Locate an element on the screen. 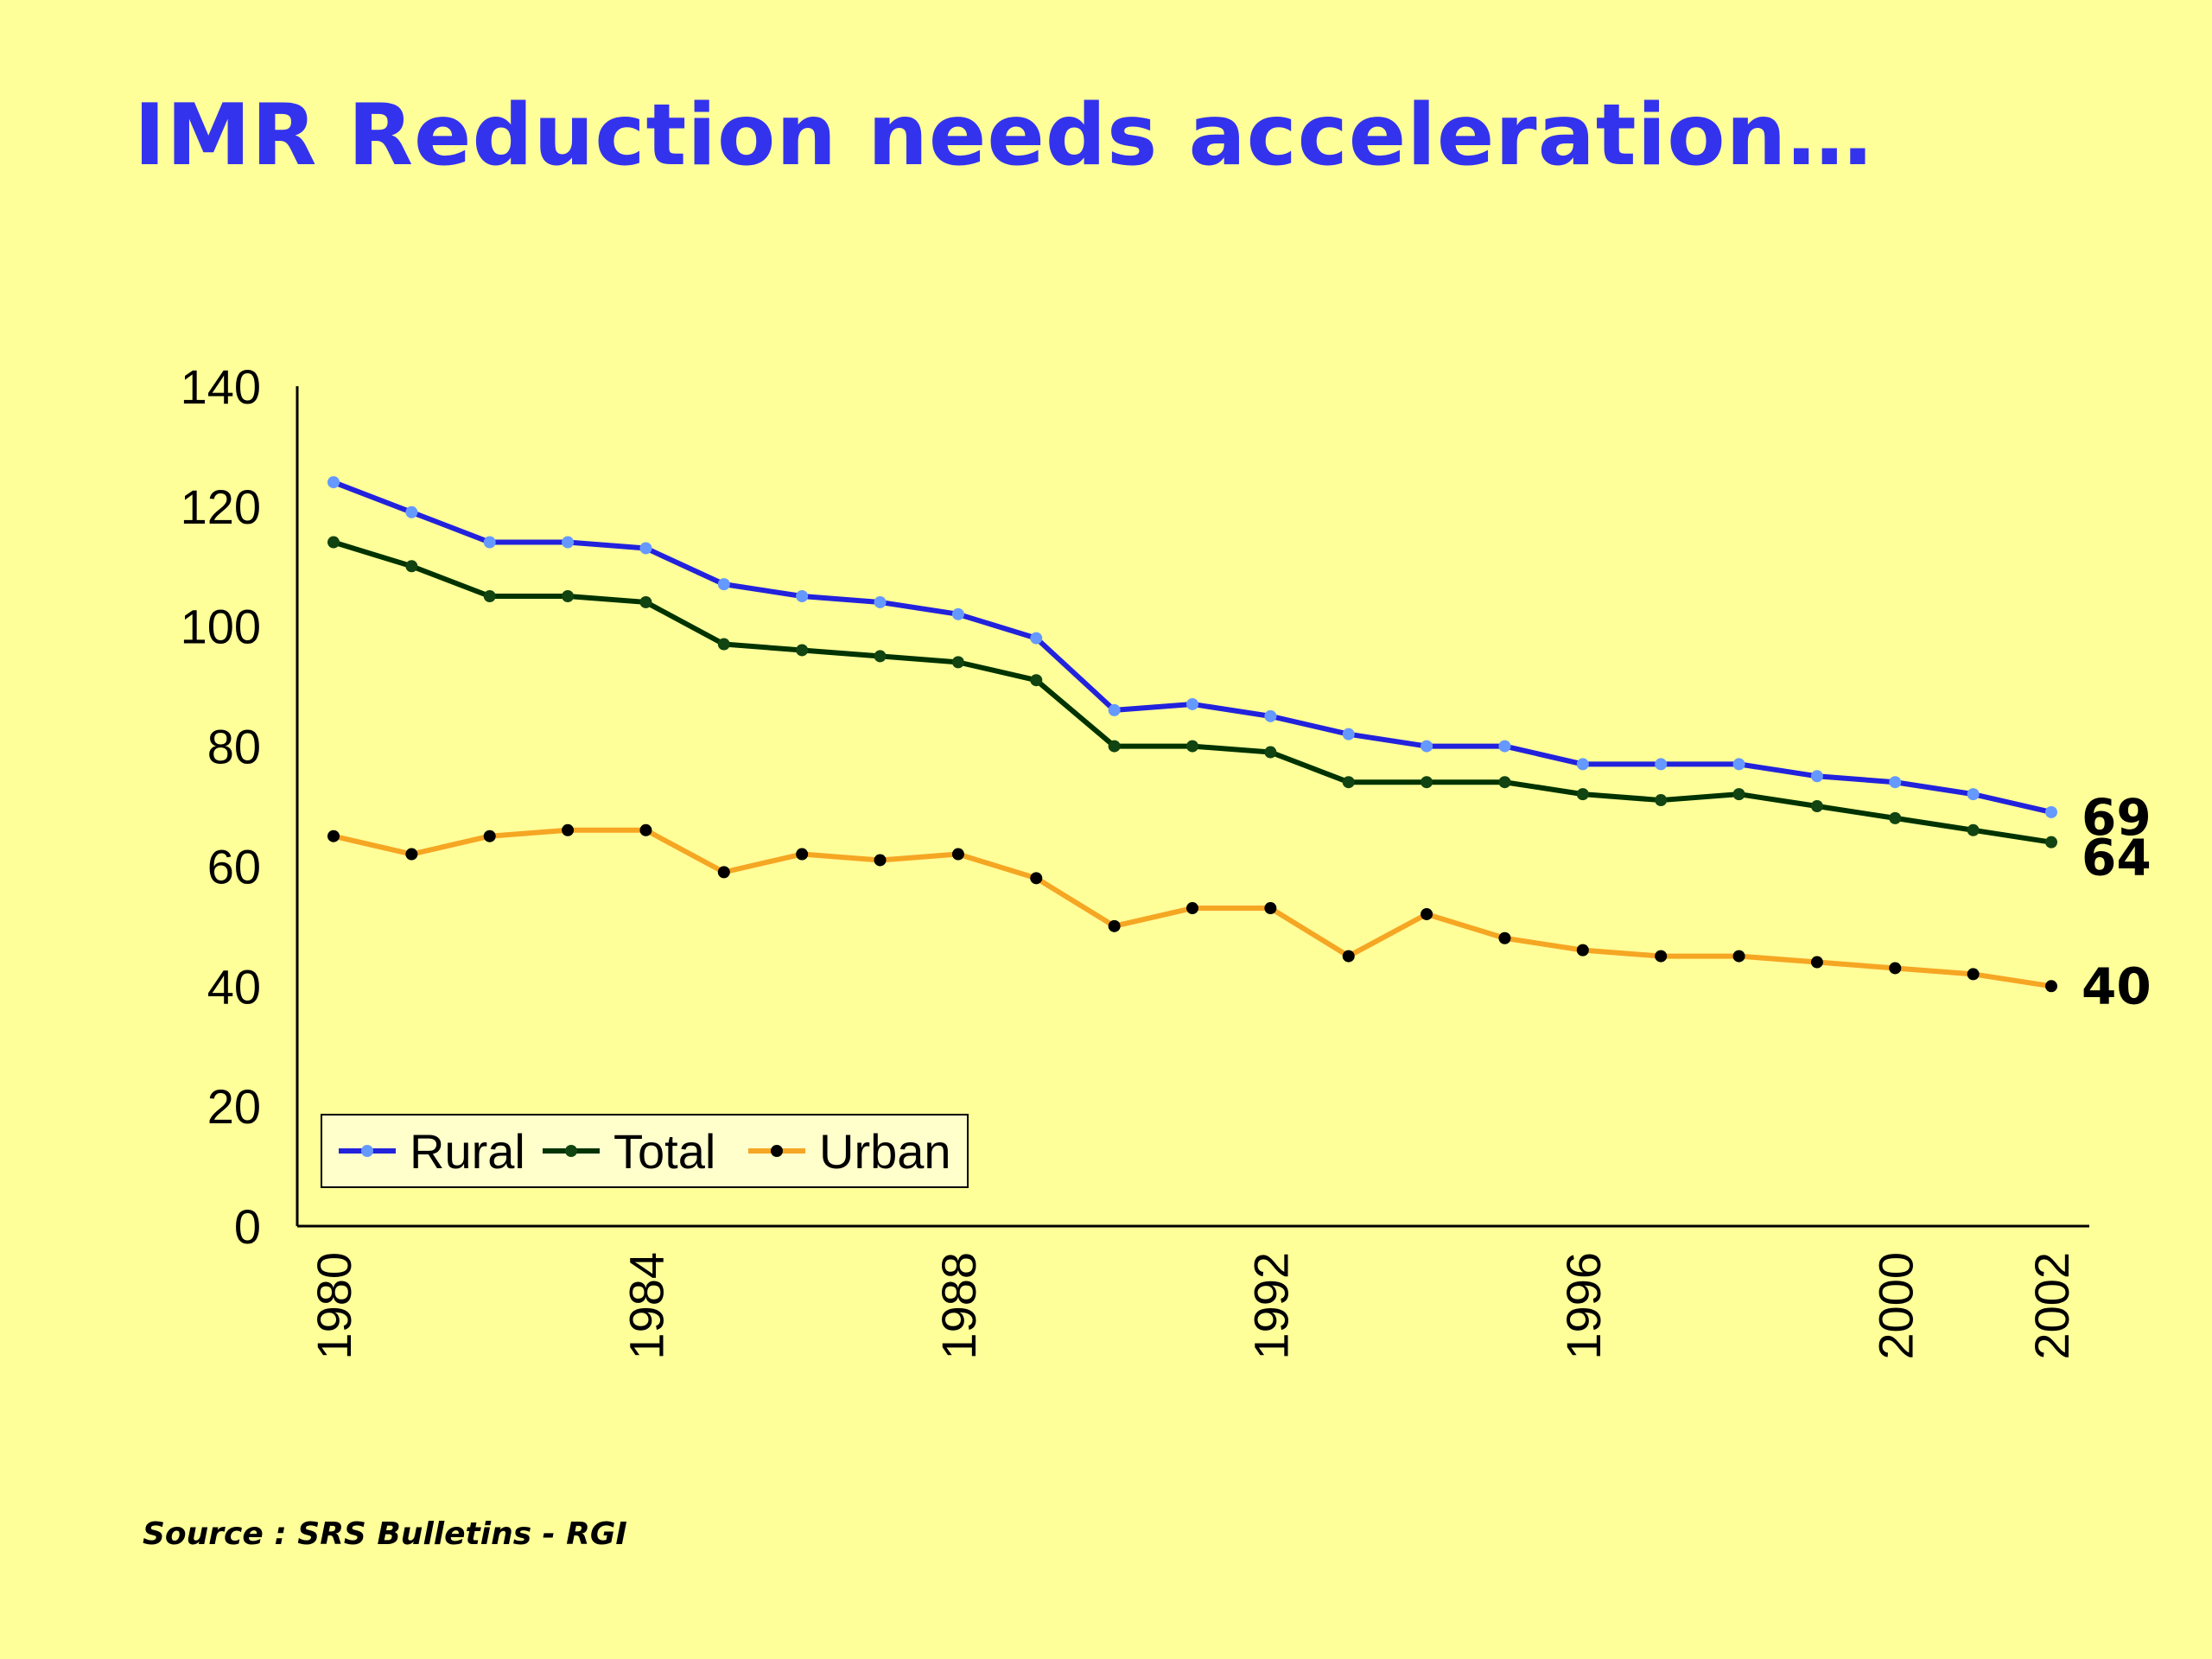  y-tick-label: 80 is located at coordinates (234, 747).